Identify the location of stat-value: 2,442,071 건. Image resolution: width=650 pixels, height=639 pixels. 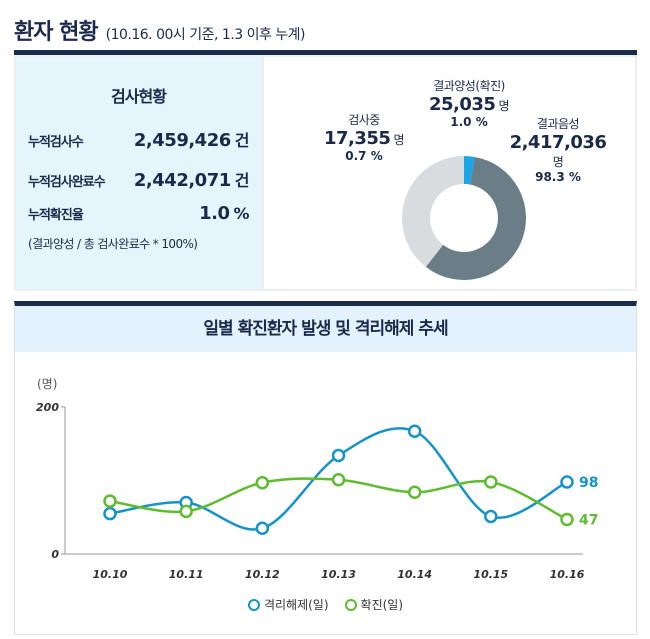
(191, 180).